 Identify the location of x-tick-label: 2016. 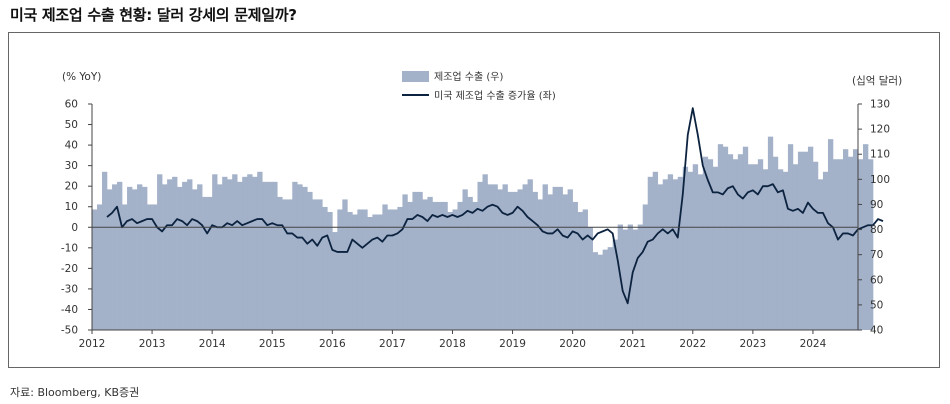
(332, 344).